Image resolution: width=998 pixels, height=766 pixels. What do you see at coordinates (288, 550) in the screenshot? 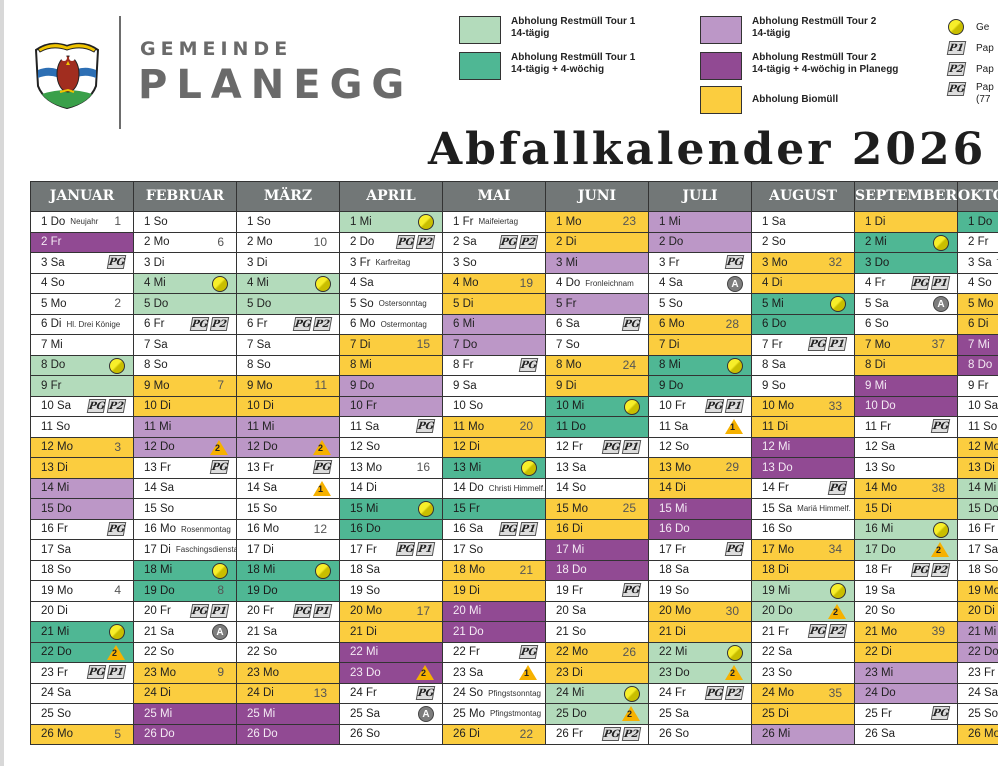
I see `day-cell: 17 Di` at bounding box center [288, 550].